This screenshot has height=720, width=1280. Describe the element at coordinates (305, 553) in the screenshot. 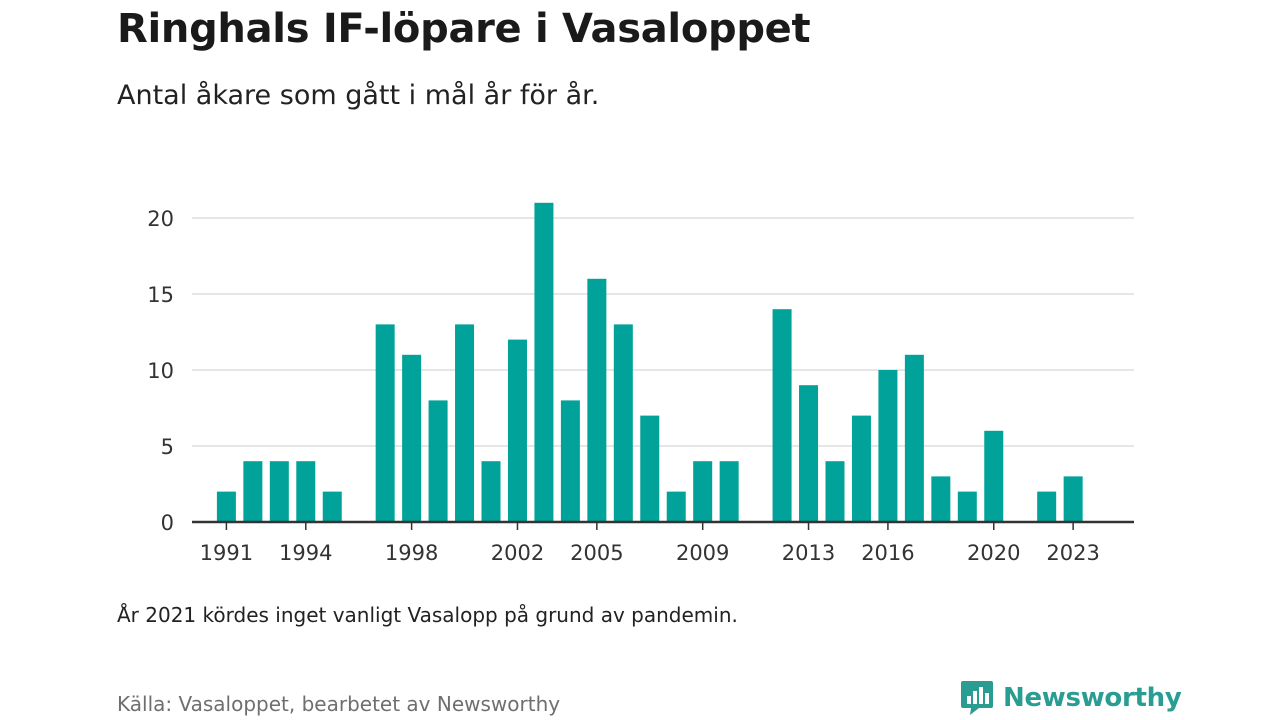

I see `x-tick-label: 1994` at that location.